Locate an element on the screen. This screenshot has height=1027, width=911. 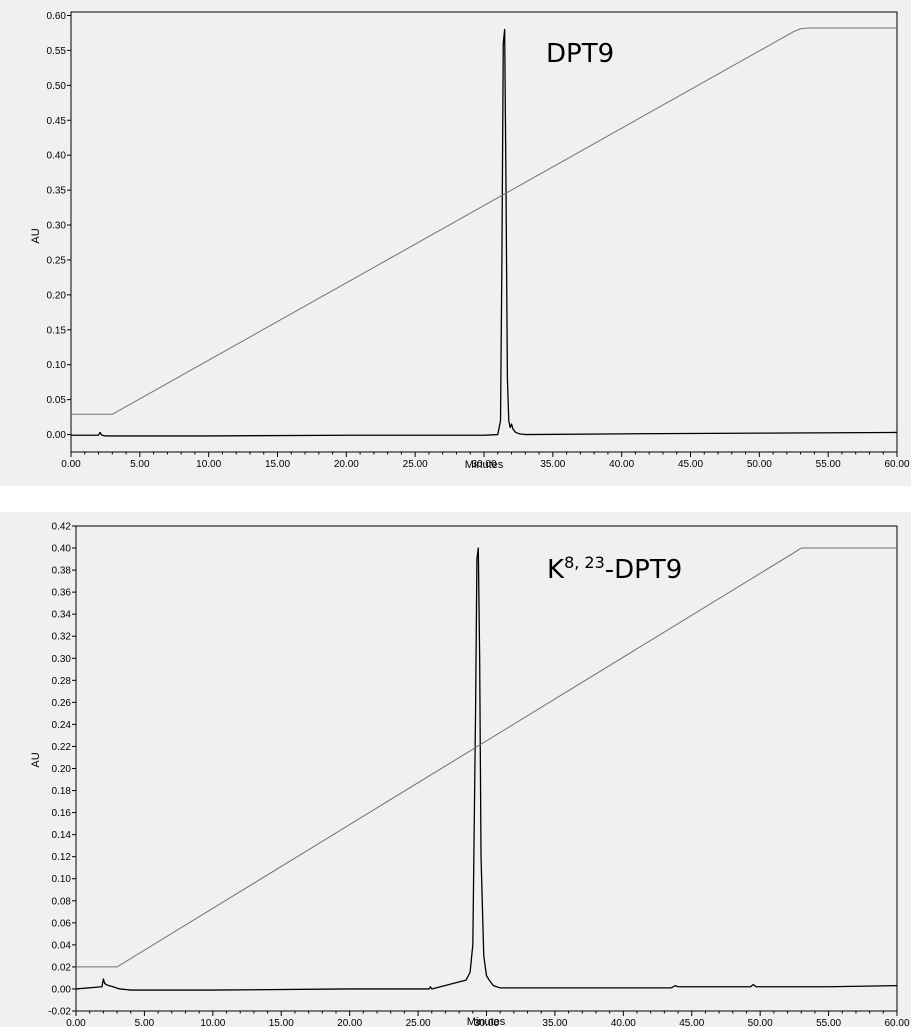
peak-annotation-rest: -DPT9 is located at coordinates (644, 570).